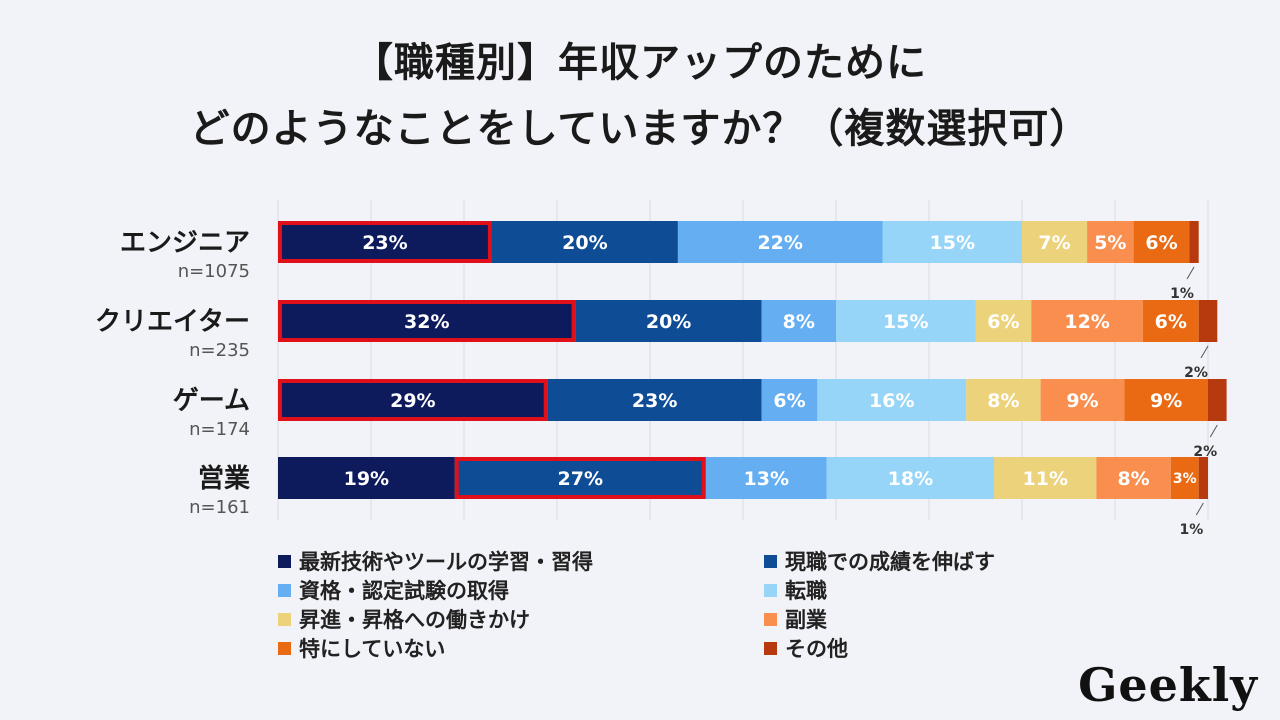 The height and width of the screenshot is (720, 1280). What do you see at coordinates (219, 507) in the screenshot?
I see `sample-size-label: n=161` at bounding box center [219, 507].